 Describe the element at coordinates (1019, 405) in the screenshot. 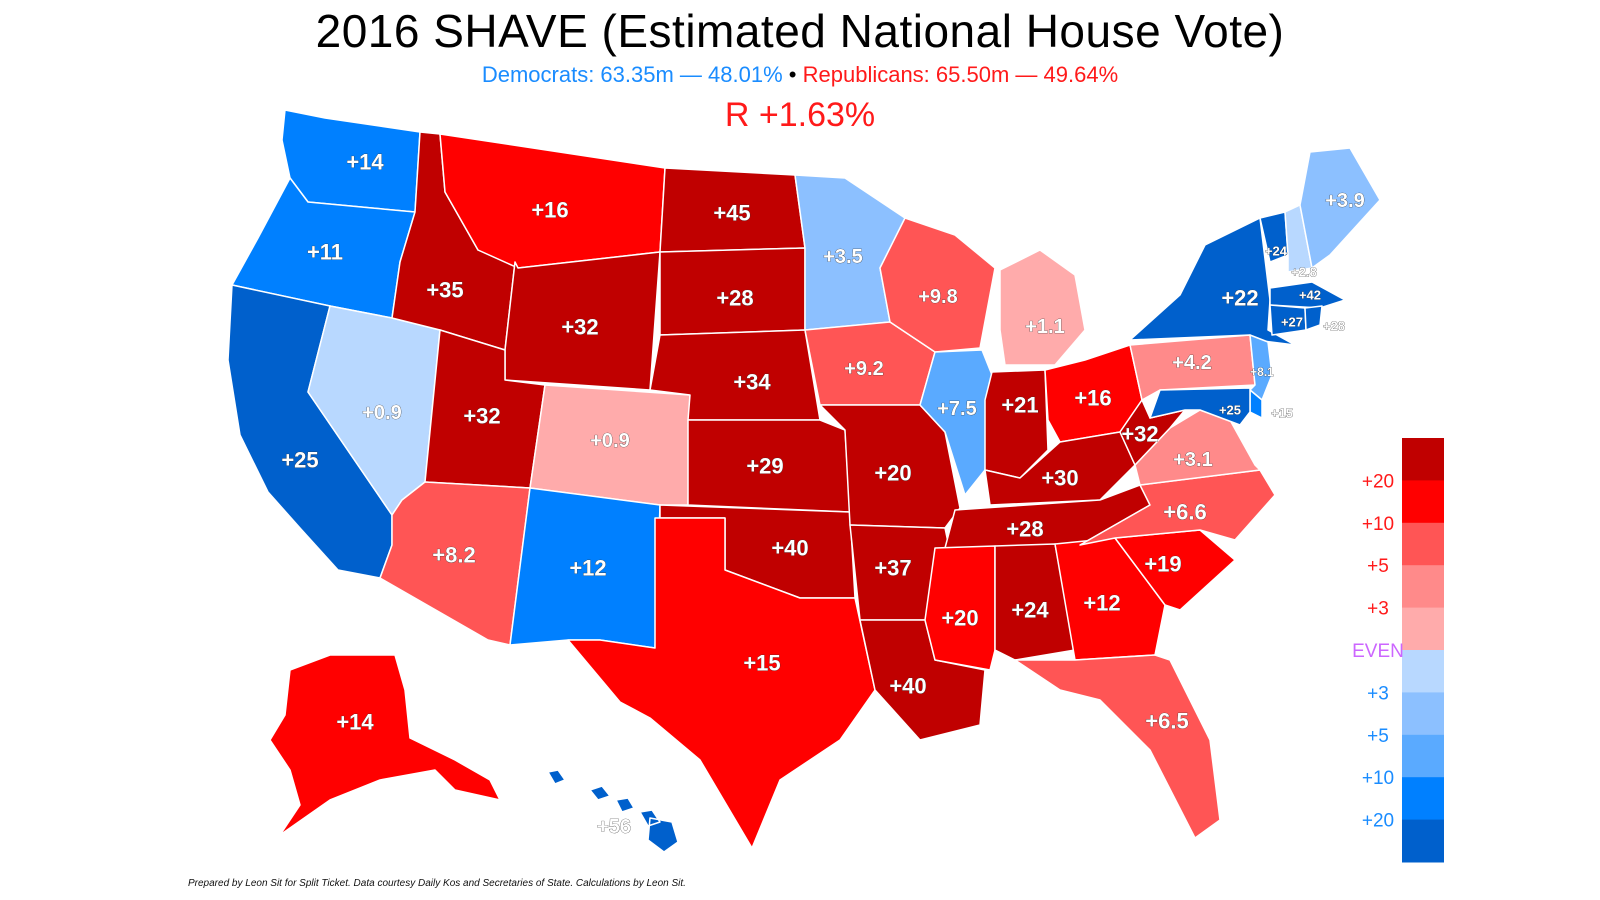

I see `state-label-in: +21` at that location.